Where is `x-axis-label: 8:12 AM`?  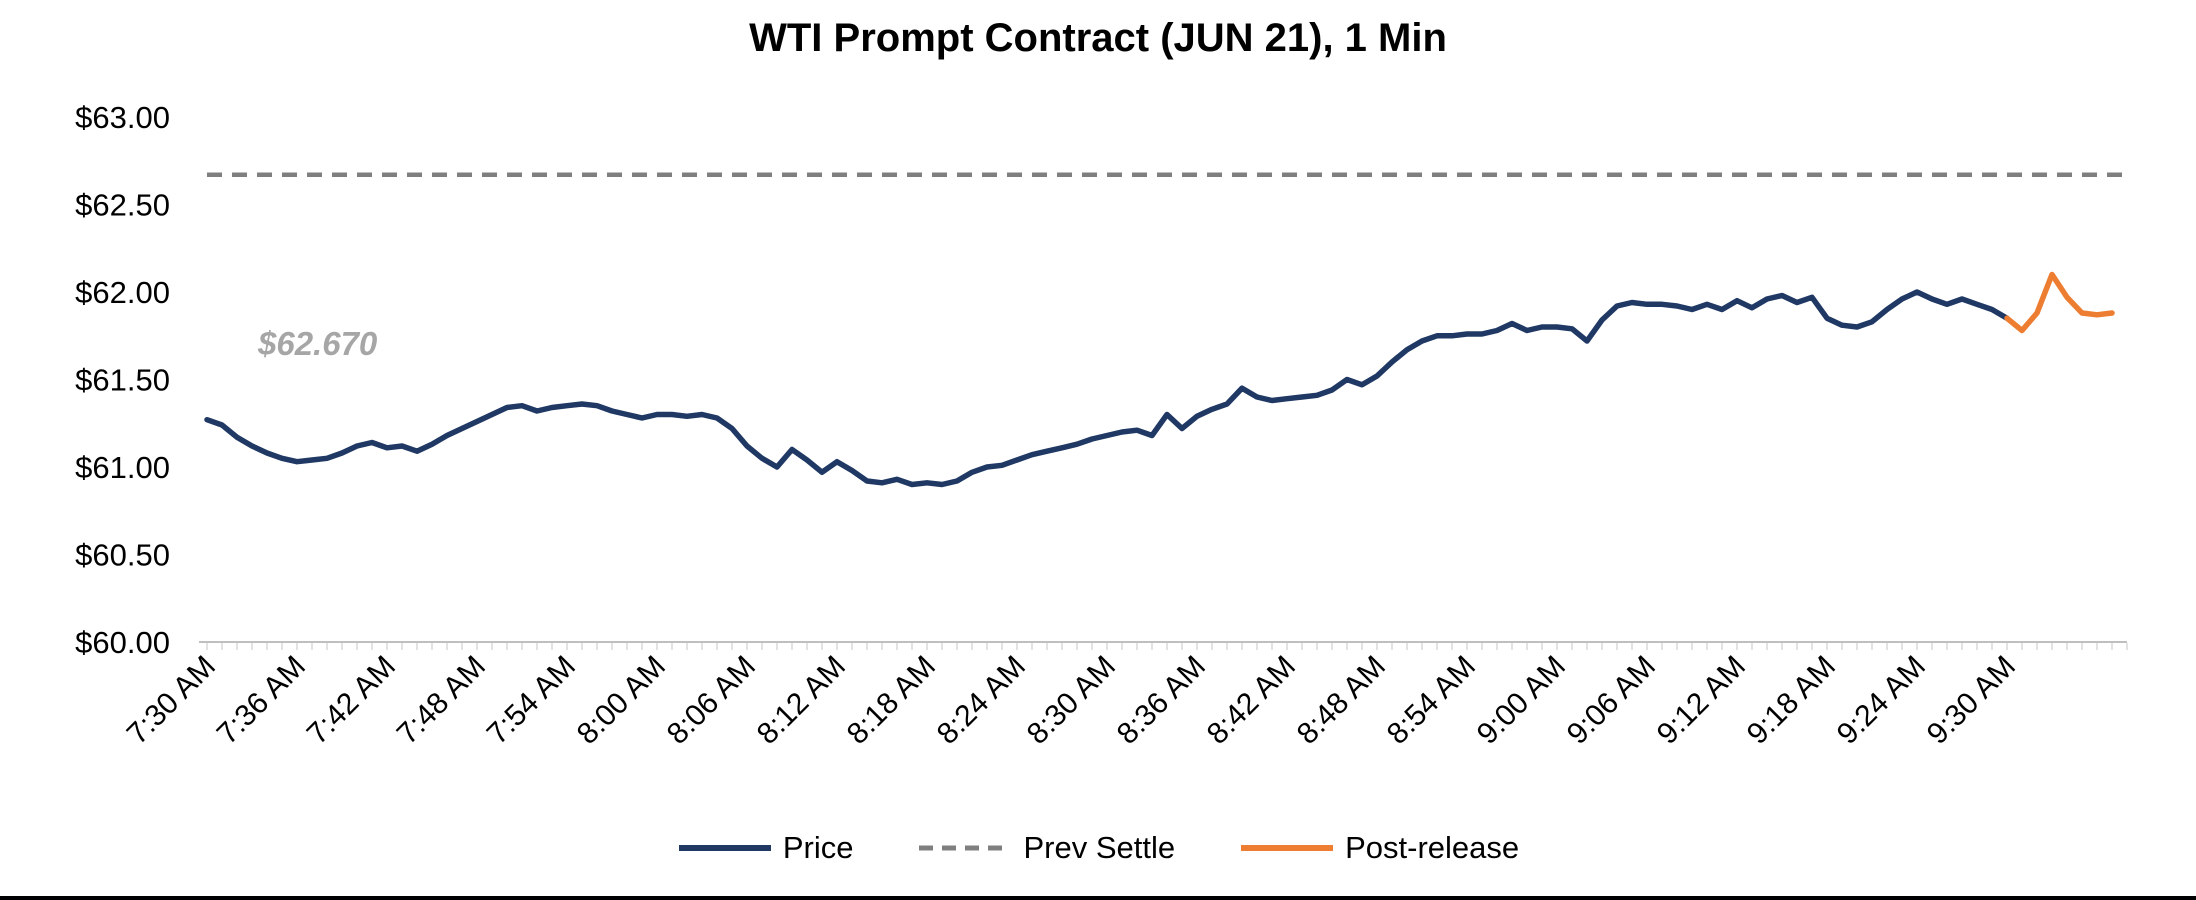
x-axis-label: 8:12 AM is located at coordinates (801, 700).